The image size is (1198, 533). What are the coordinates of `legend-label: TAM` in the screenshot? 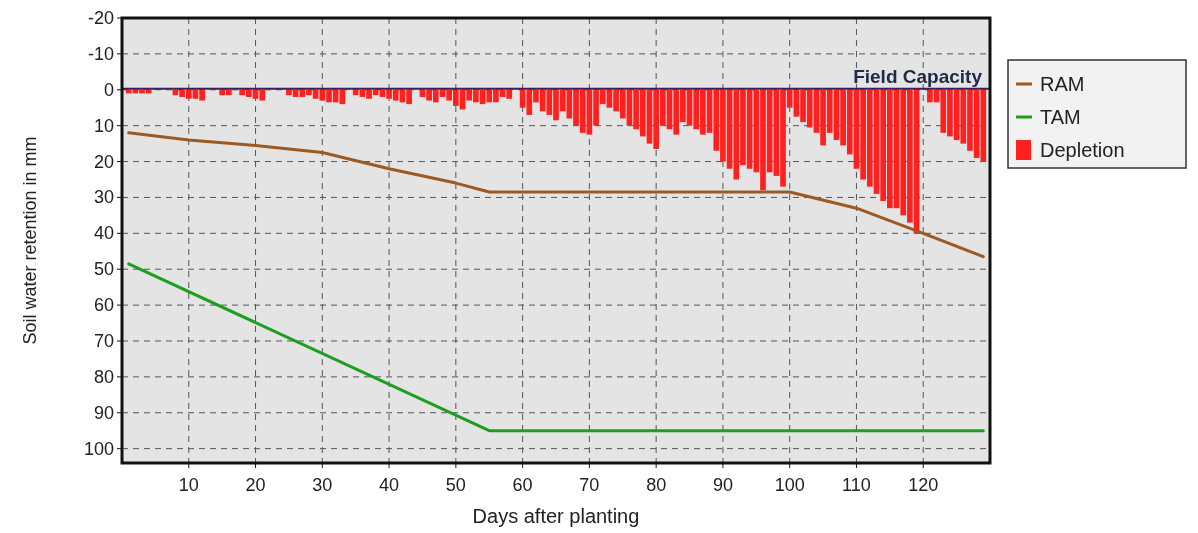 It's located at (1060, 117).